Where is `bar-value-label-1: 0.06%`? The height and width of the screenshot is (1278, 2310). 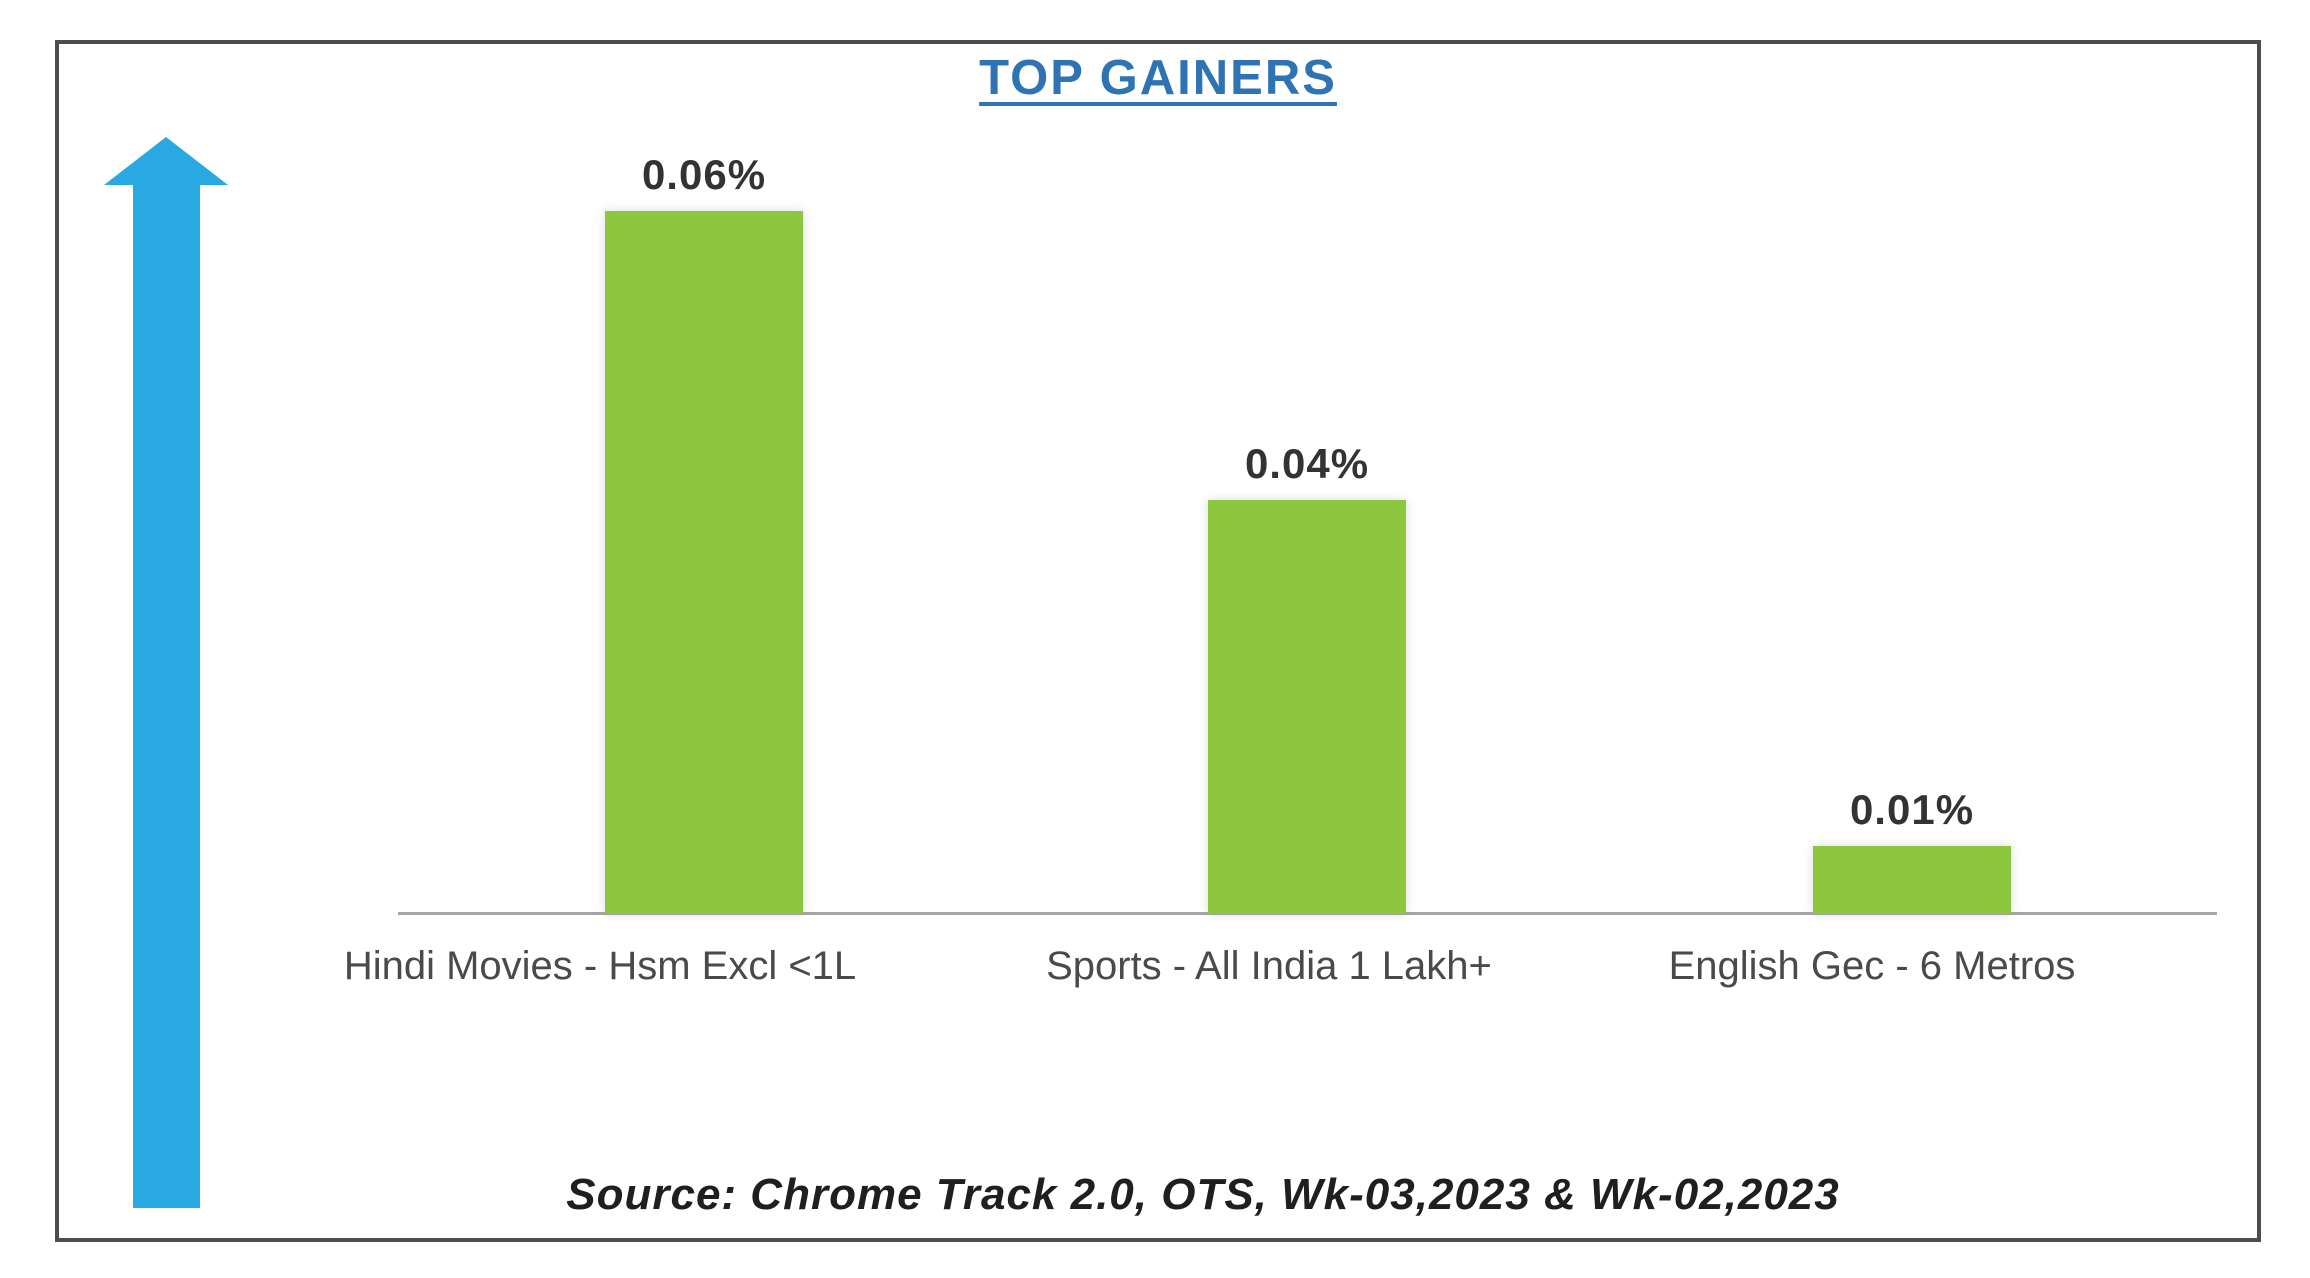 bar-value-label-1: 0.06% is located at coordinates (704, 174).